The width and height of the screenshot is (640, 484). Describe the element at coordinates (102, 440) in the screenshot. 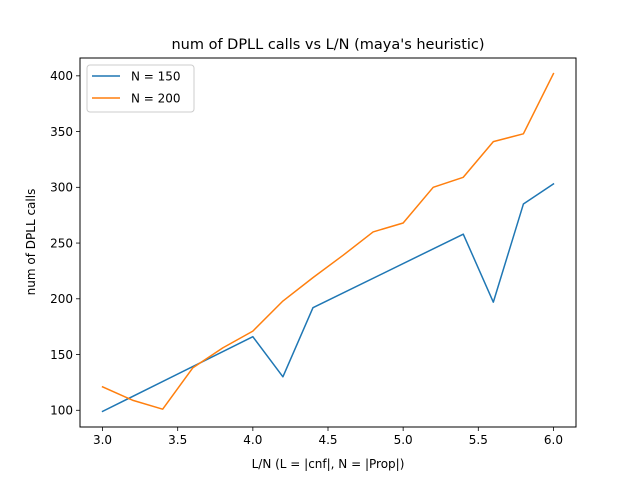

I see `x-tick-label: 3.0` at that location.